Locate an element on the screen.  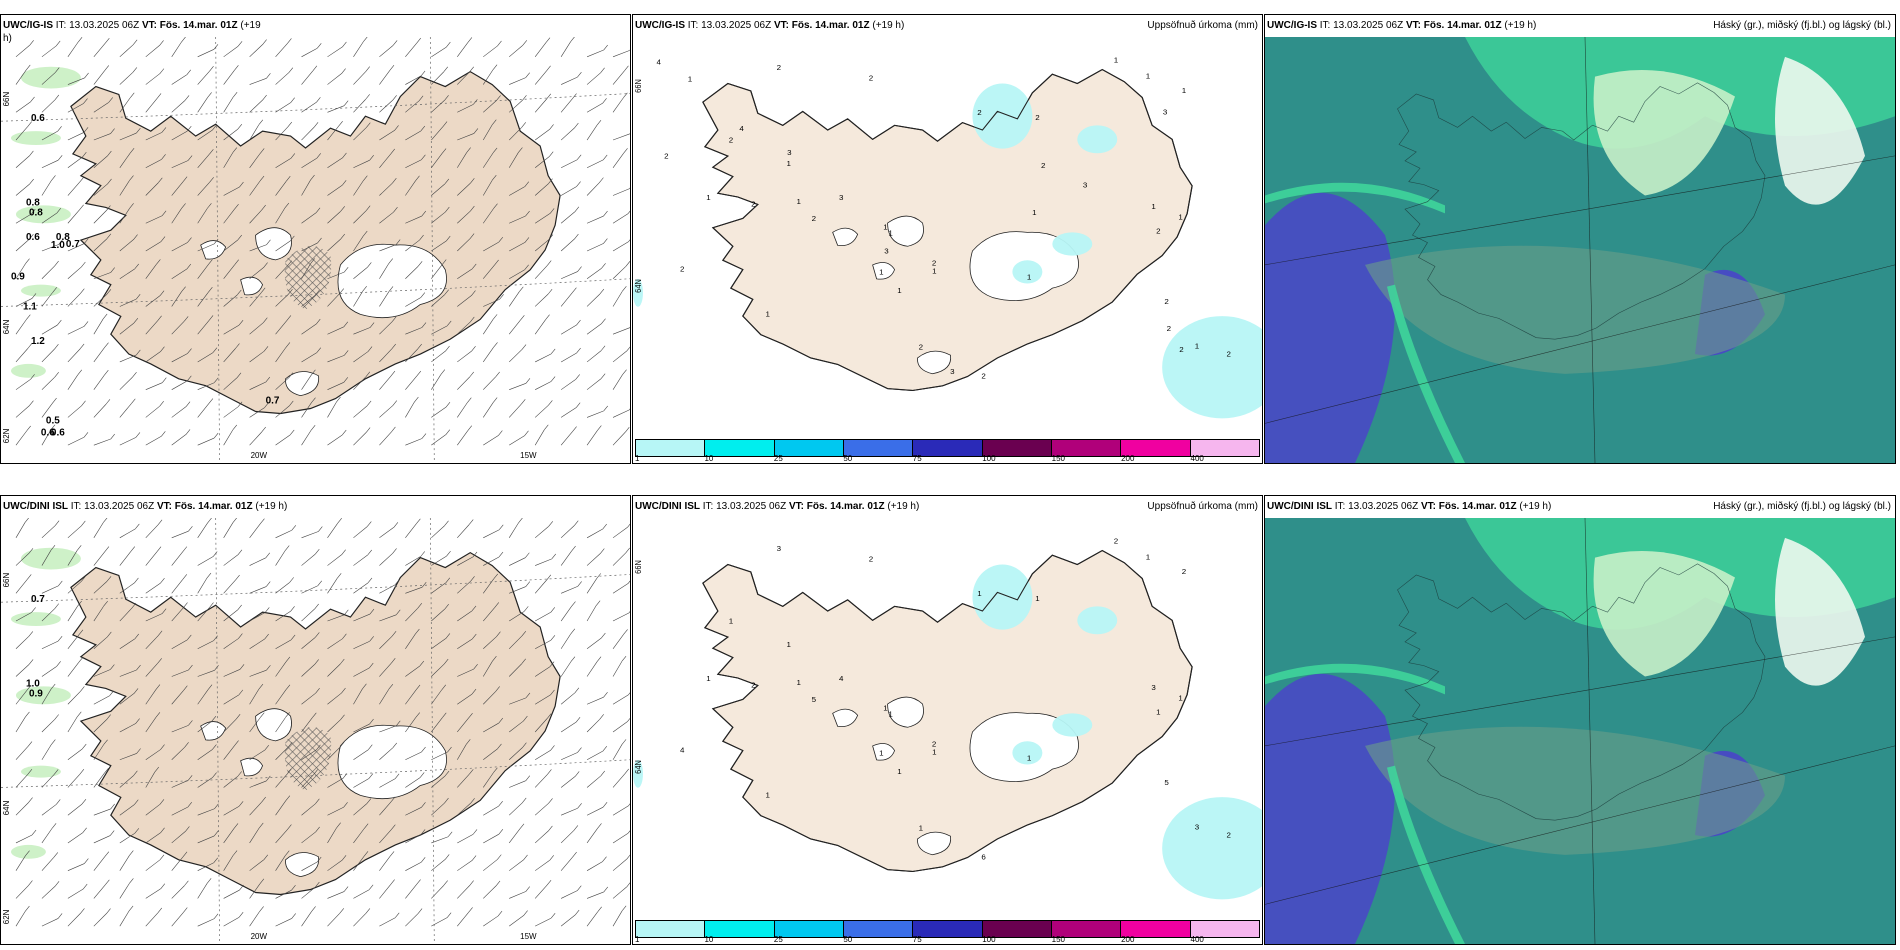
colorbar-swatch is located at coordinates (1156, 448).